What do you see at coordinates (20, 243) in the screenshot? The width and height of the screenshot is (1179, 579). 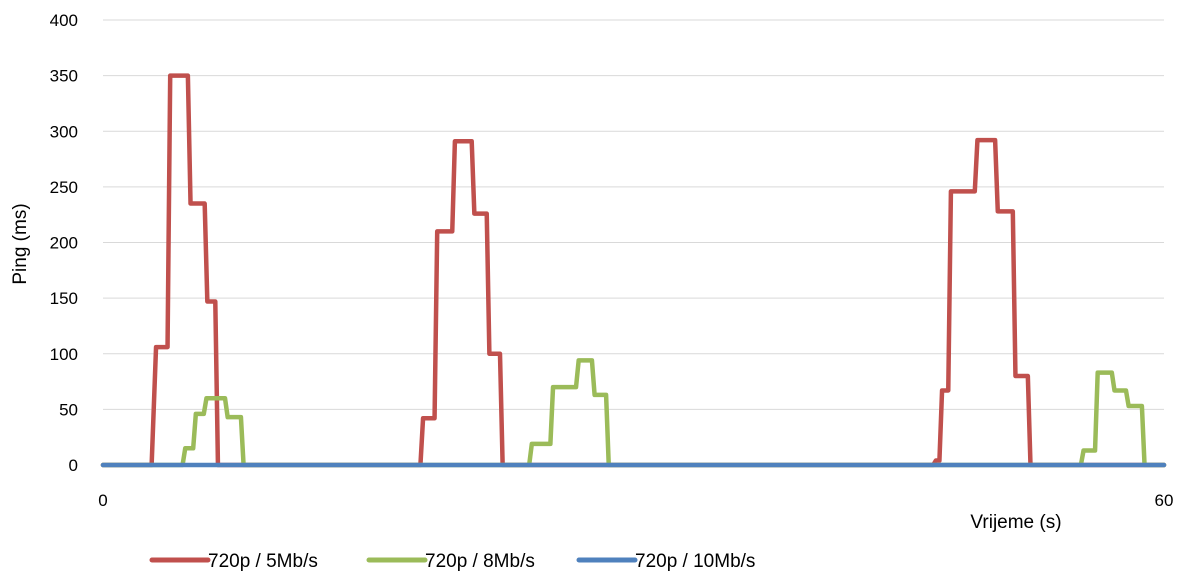 I see `y-axis-title: Ping (ms)` at bounding box center [20, 243].